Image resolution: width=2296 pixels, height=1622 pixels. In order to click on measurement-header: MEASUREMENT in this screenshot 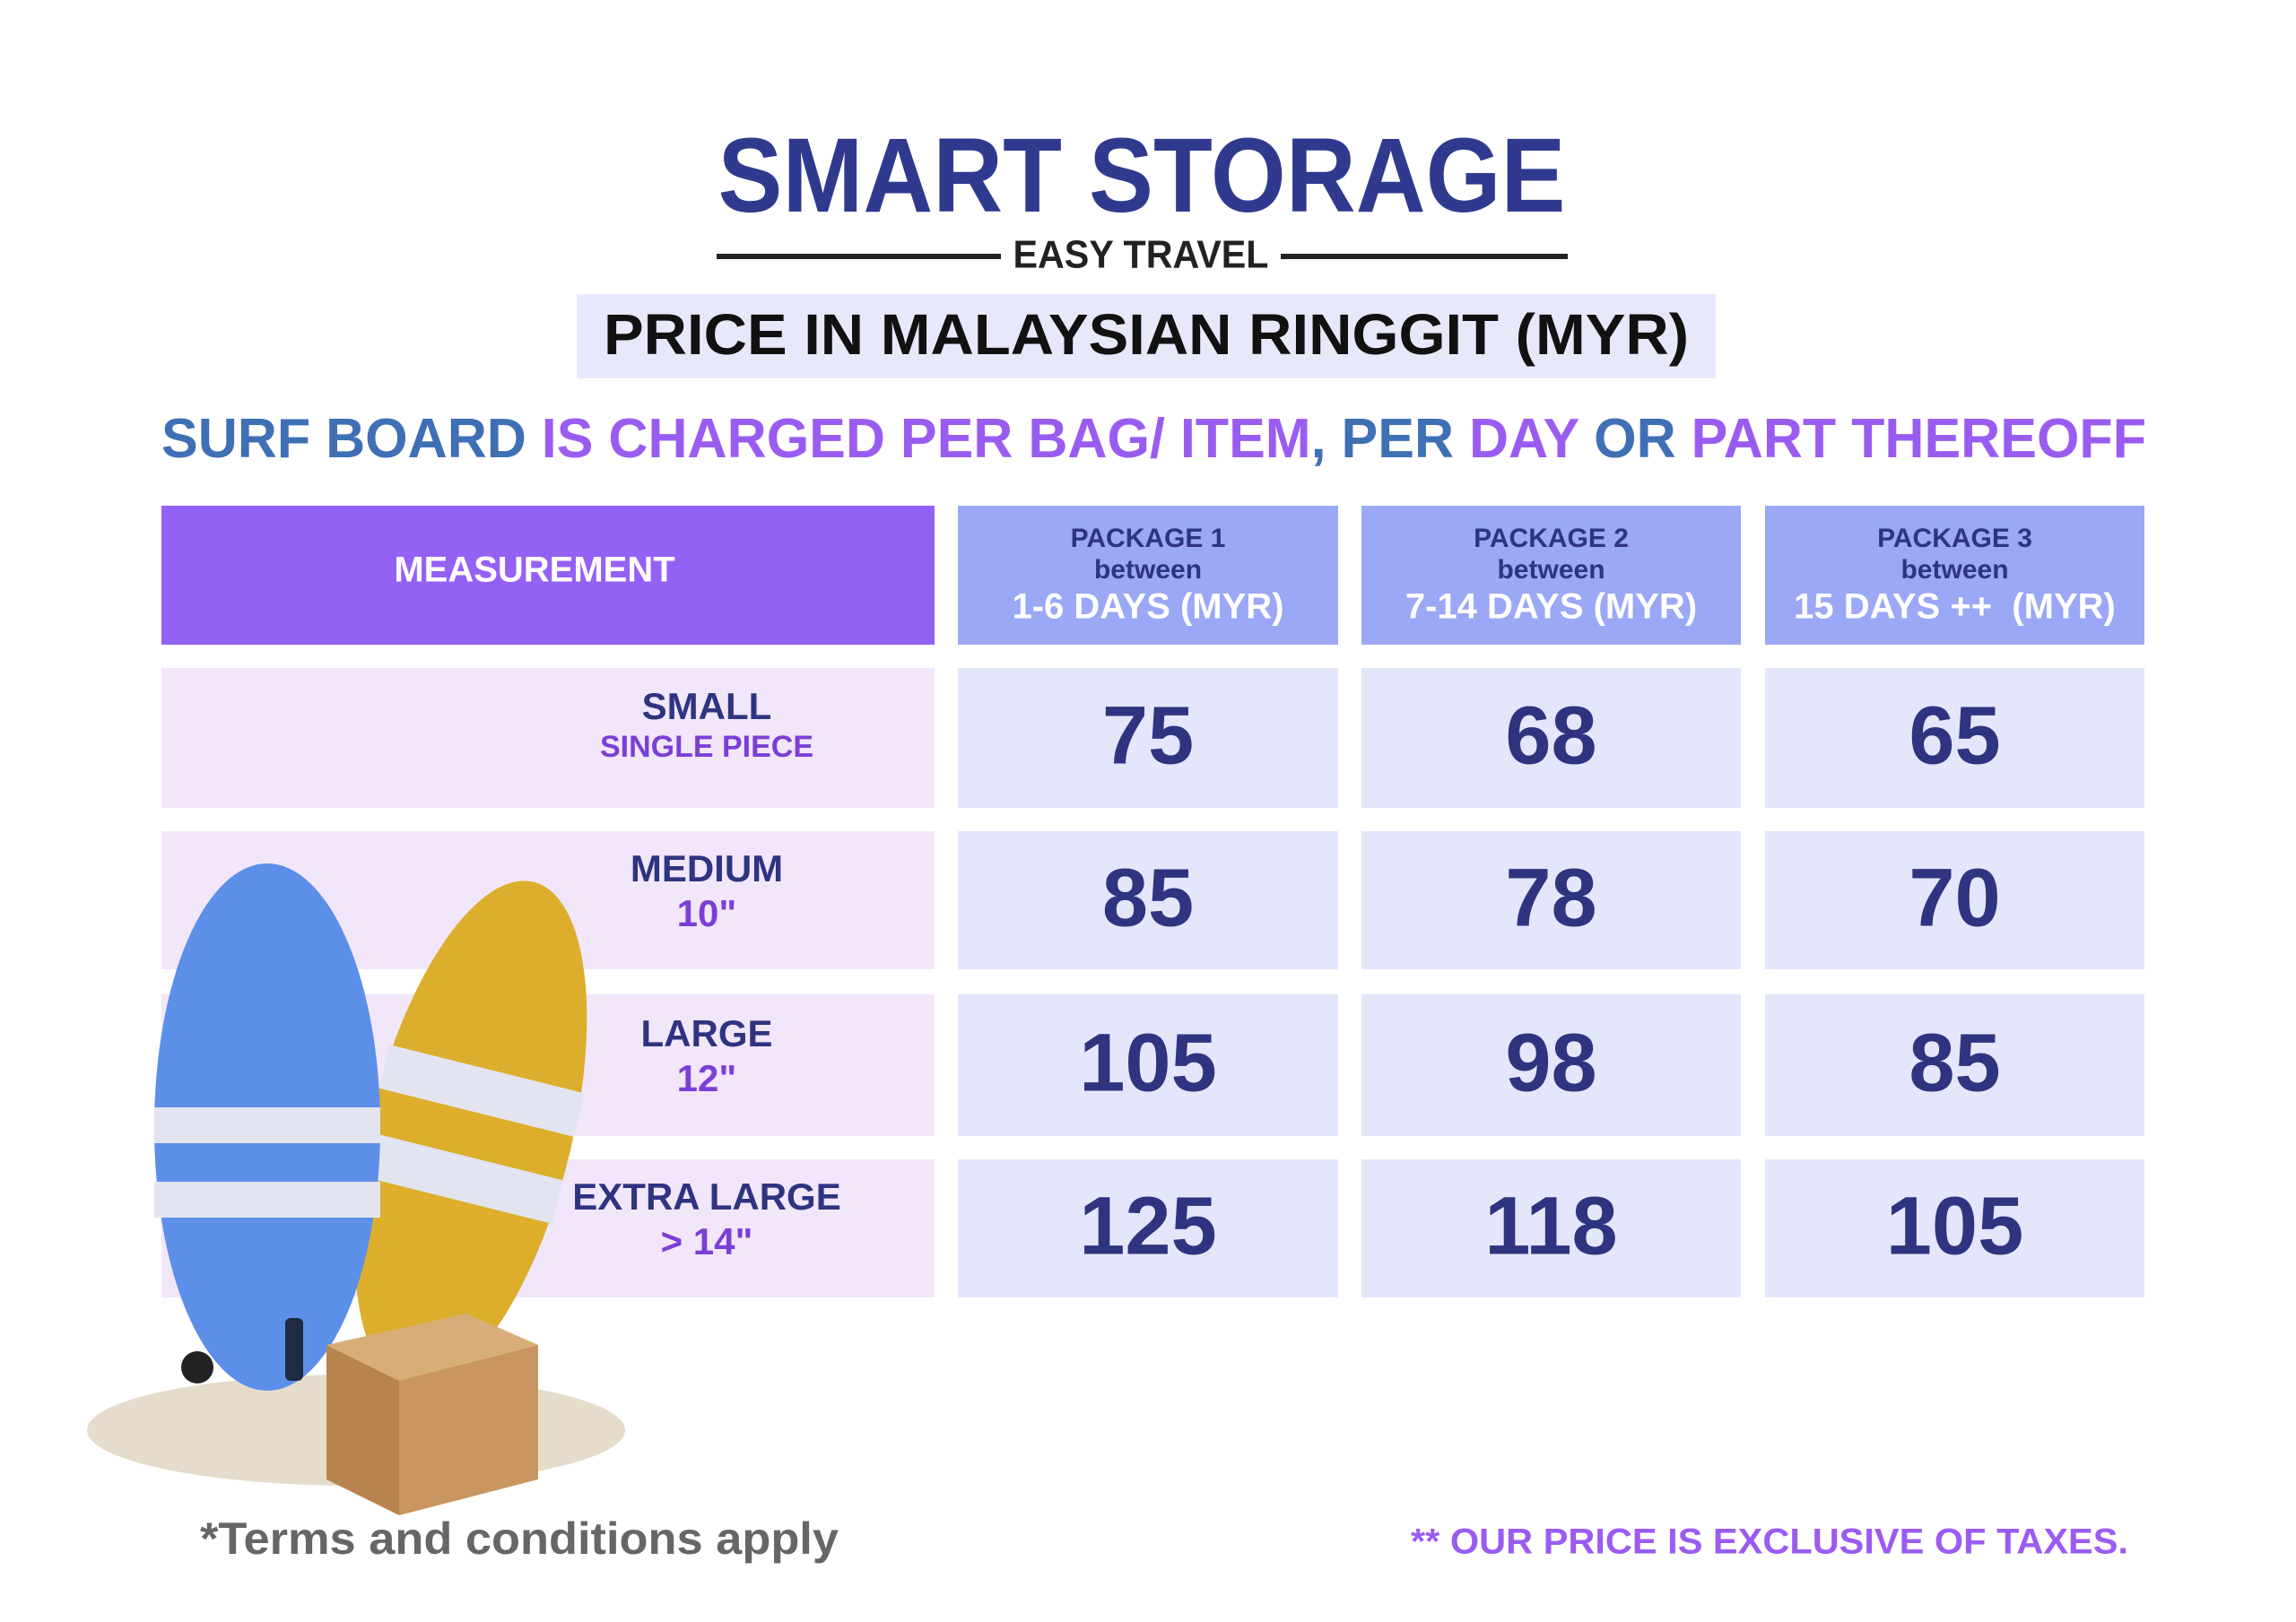, I will do `click(534, 570)`.